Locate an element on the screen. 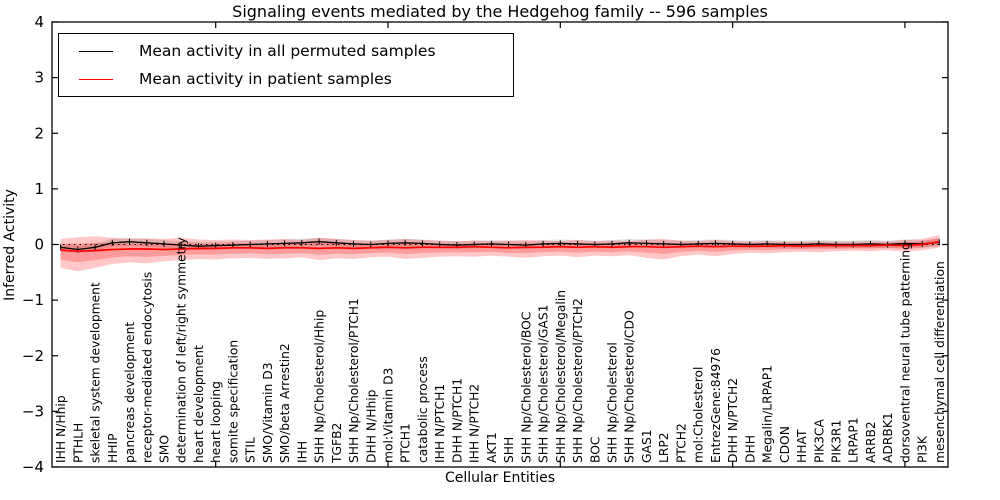 The height and width of the screenshot is (500, 1000). legend-line-sample-red is located at coordinates (96, 79).